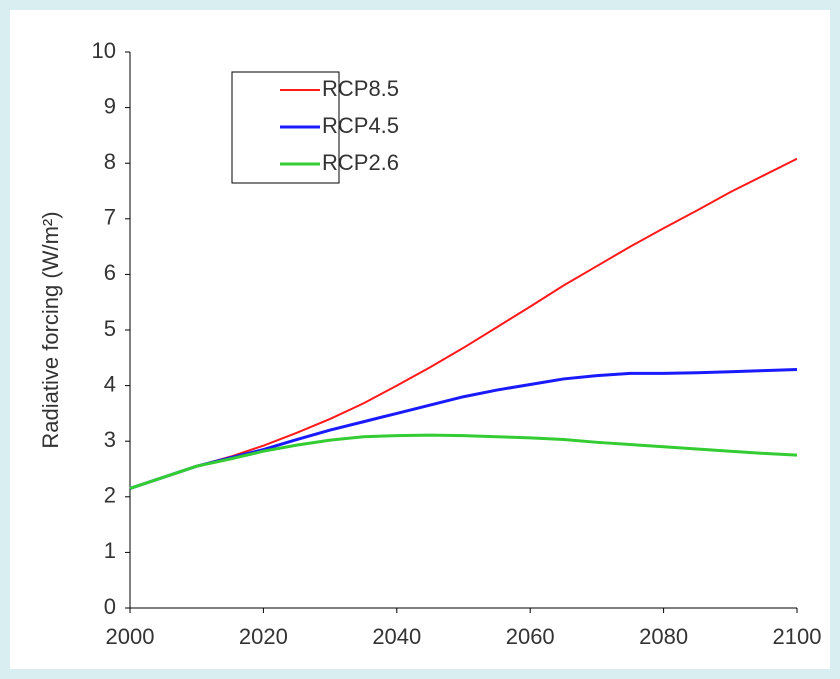 This screenshot has height=679, width=840. Describe the element at coordinates (360, 125) in the screenshot. I see `legend-label: RCP4.5` at that location.